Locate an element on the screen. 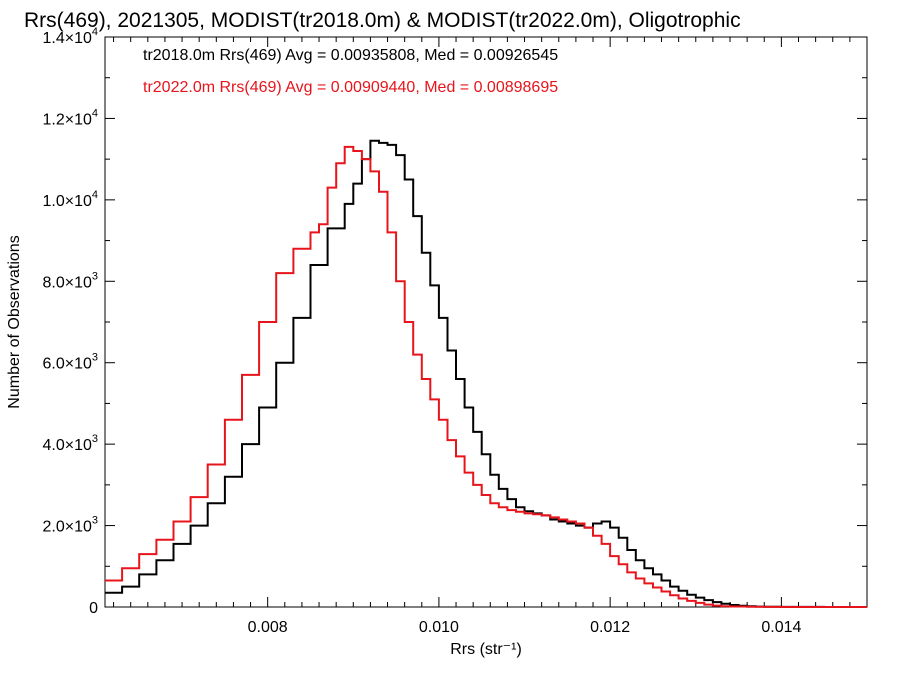 The height and width of the screenshot is (675, 900). x-tick-label: 0.008 is located at coordinates (268, 627).